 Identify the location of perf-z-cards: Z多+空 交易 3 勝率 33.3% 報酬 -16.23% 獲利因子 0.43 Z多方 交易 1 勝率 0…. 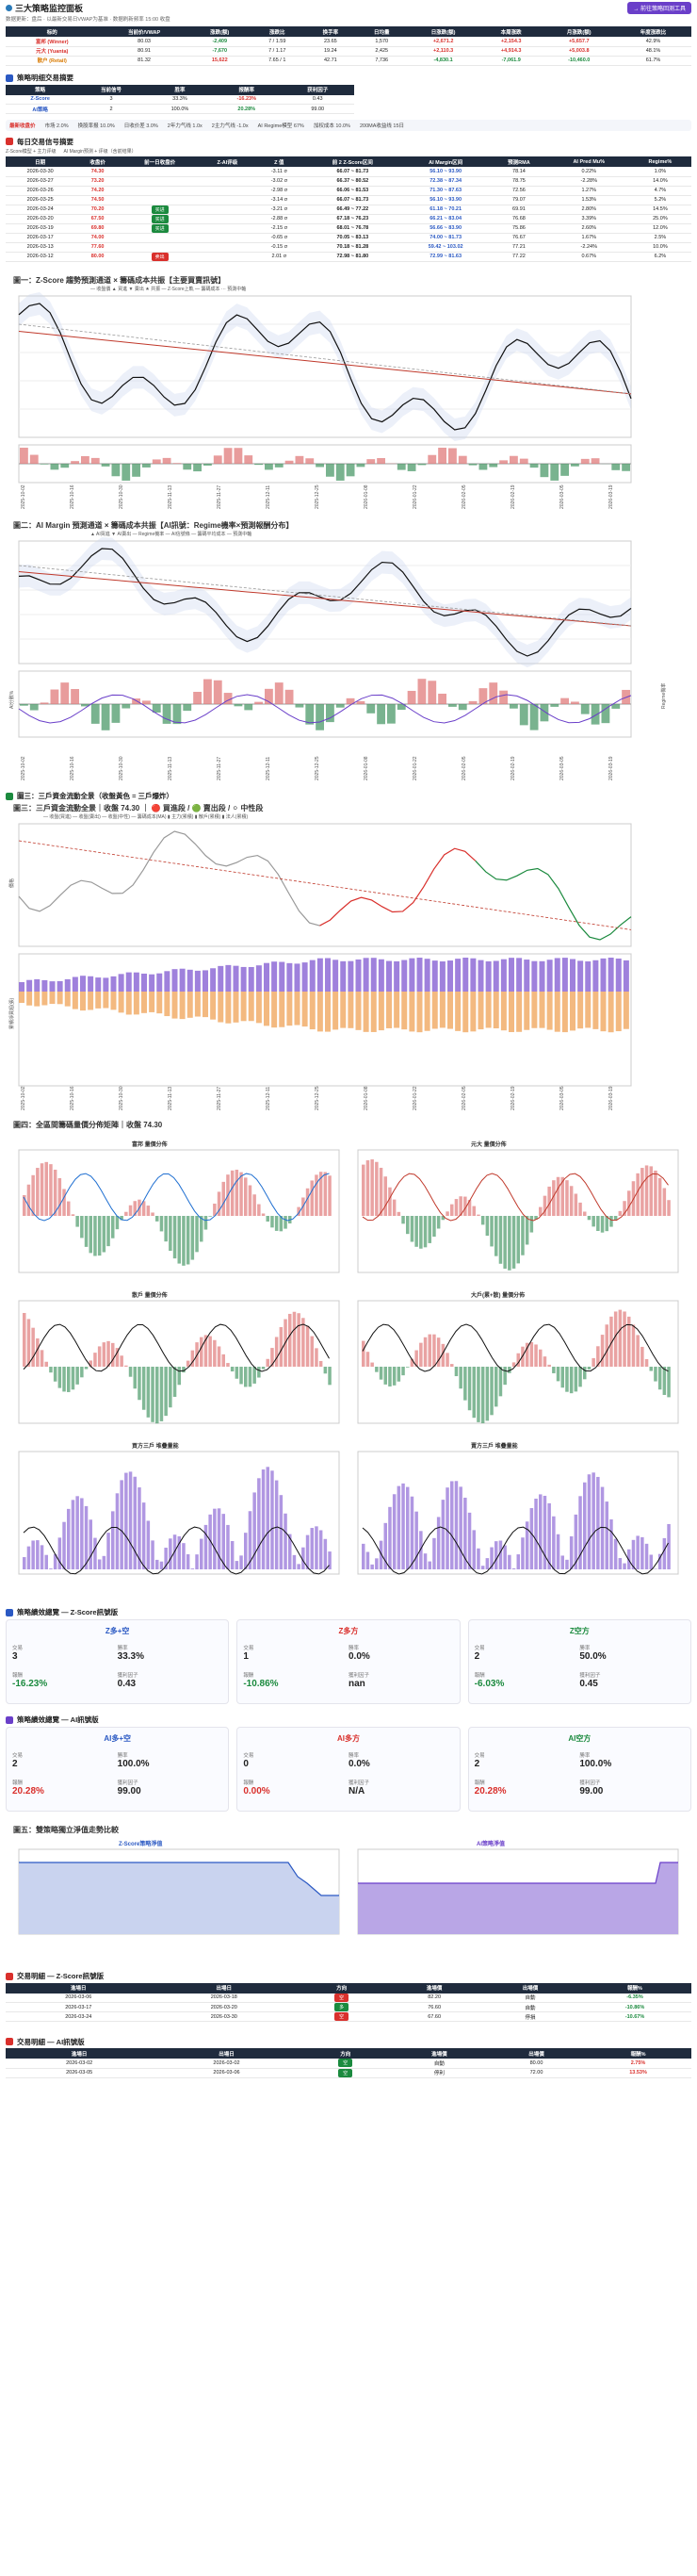
(348, 1661).